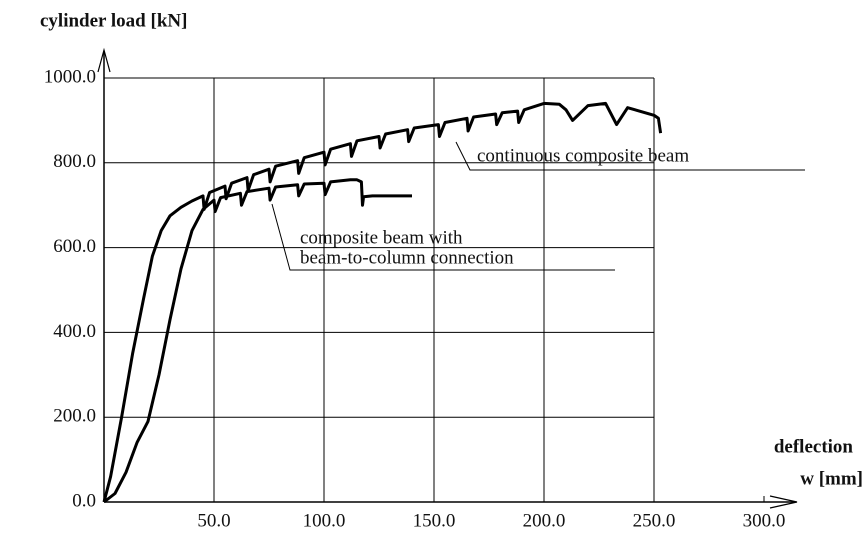  Describe the element at coordinates (74, 161) in the screenshot. I see `y-tick-label: 800.0` at that location.